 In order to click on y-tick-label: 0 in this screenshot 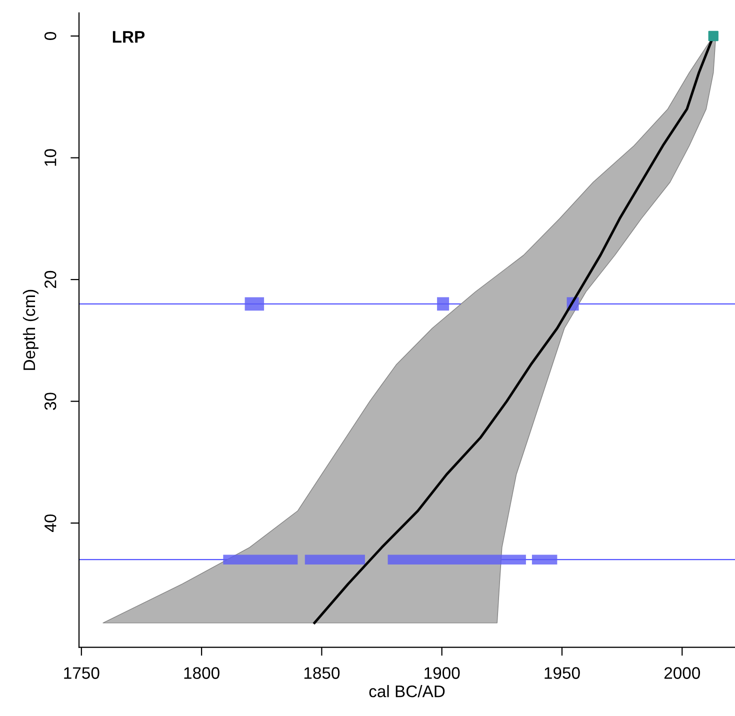, I will do `click(50, 36)`.